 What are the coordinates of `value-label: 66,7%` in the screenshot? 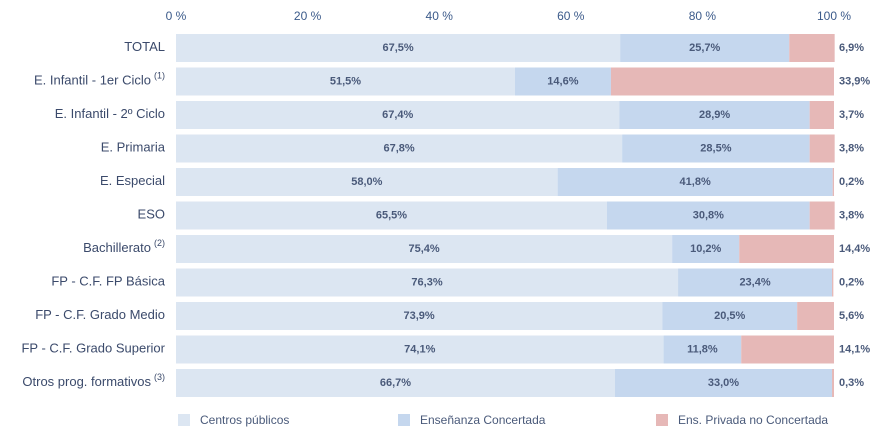 It's located at (395, 383).